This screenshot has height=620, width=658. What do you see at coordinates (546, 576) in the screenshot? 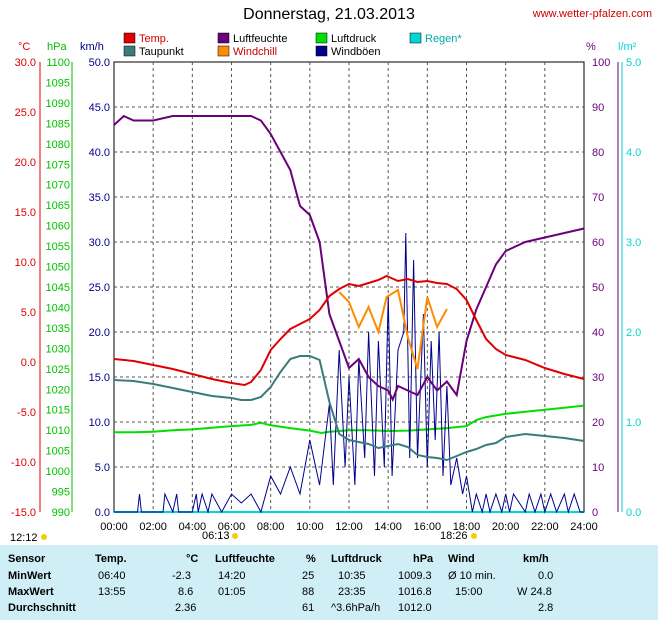
I see `min-wind: 0.0` at bounding box center [546, 576].